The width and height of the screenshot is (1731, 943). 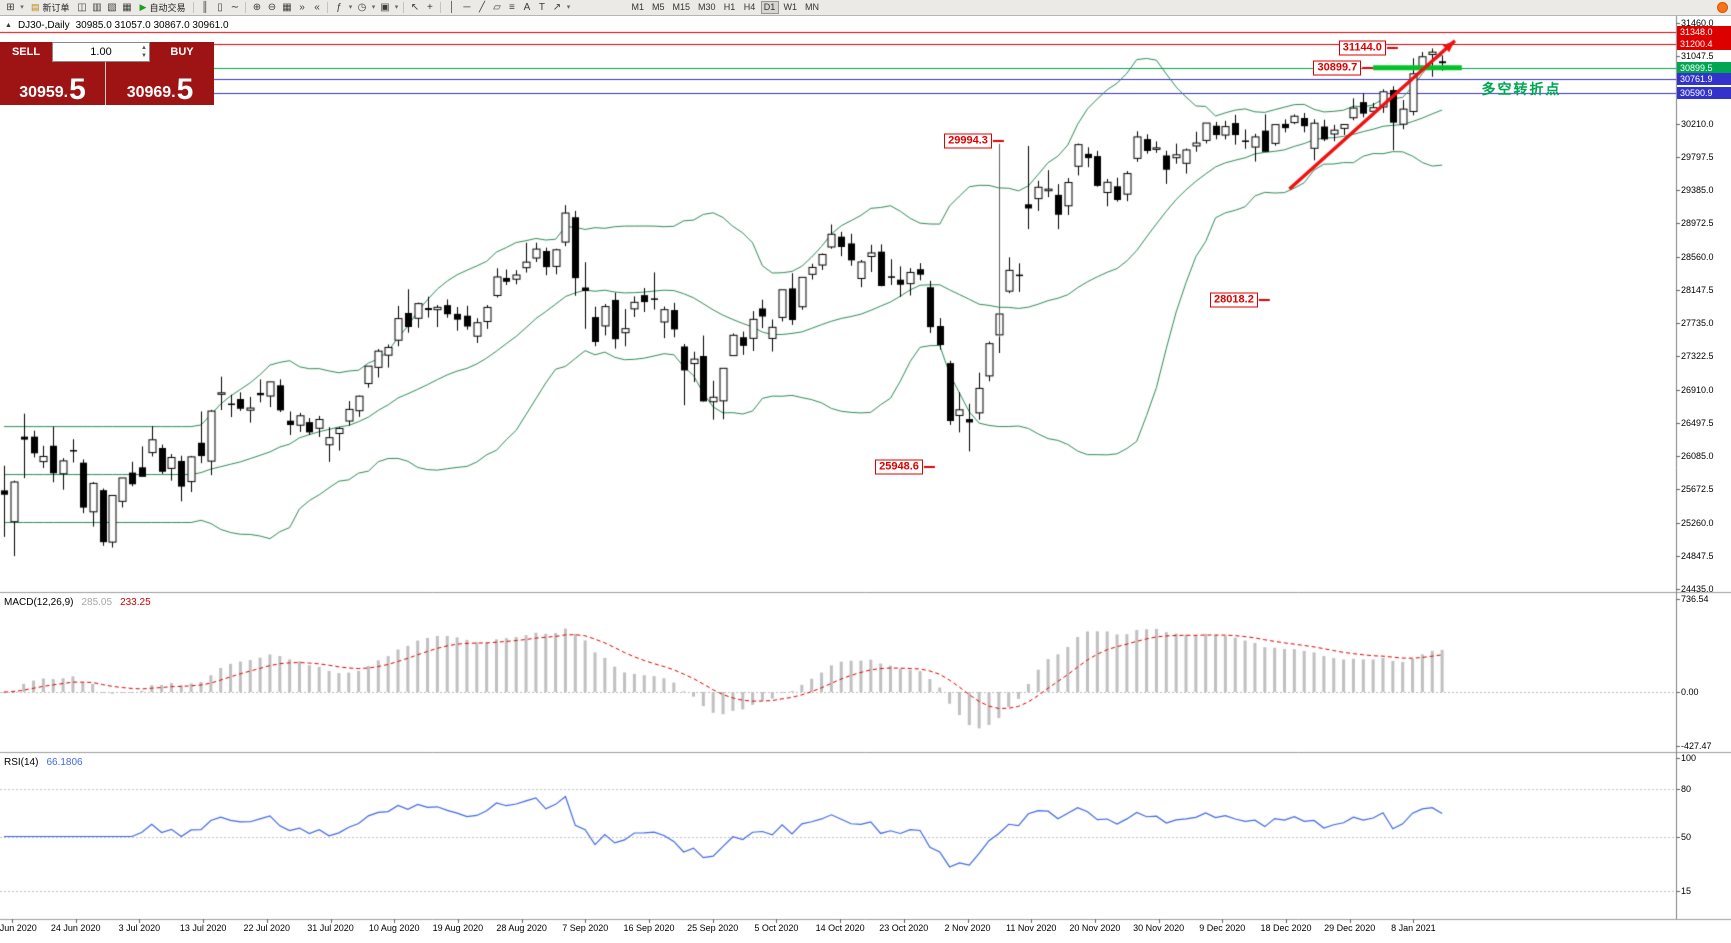 I want to click on buy-price-display: 30969. 5, so click(x=160, y=83).